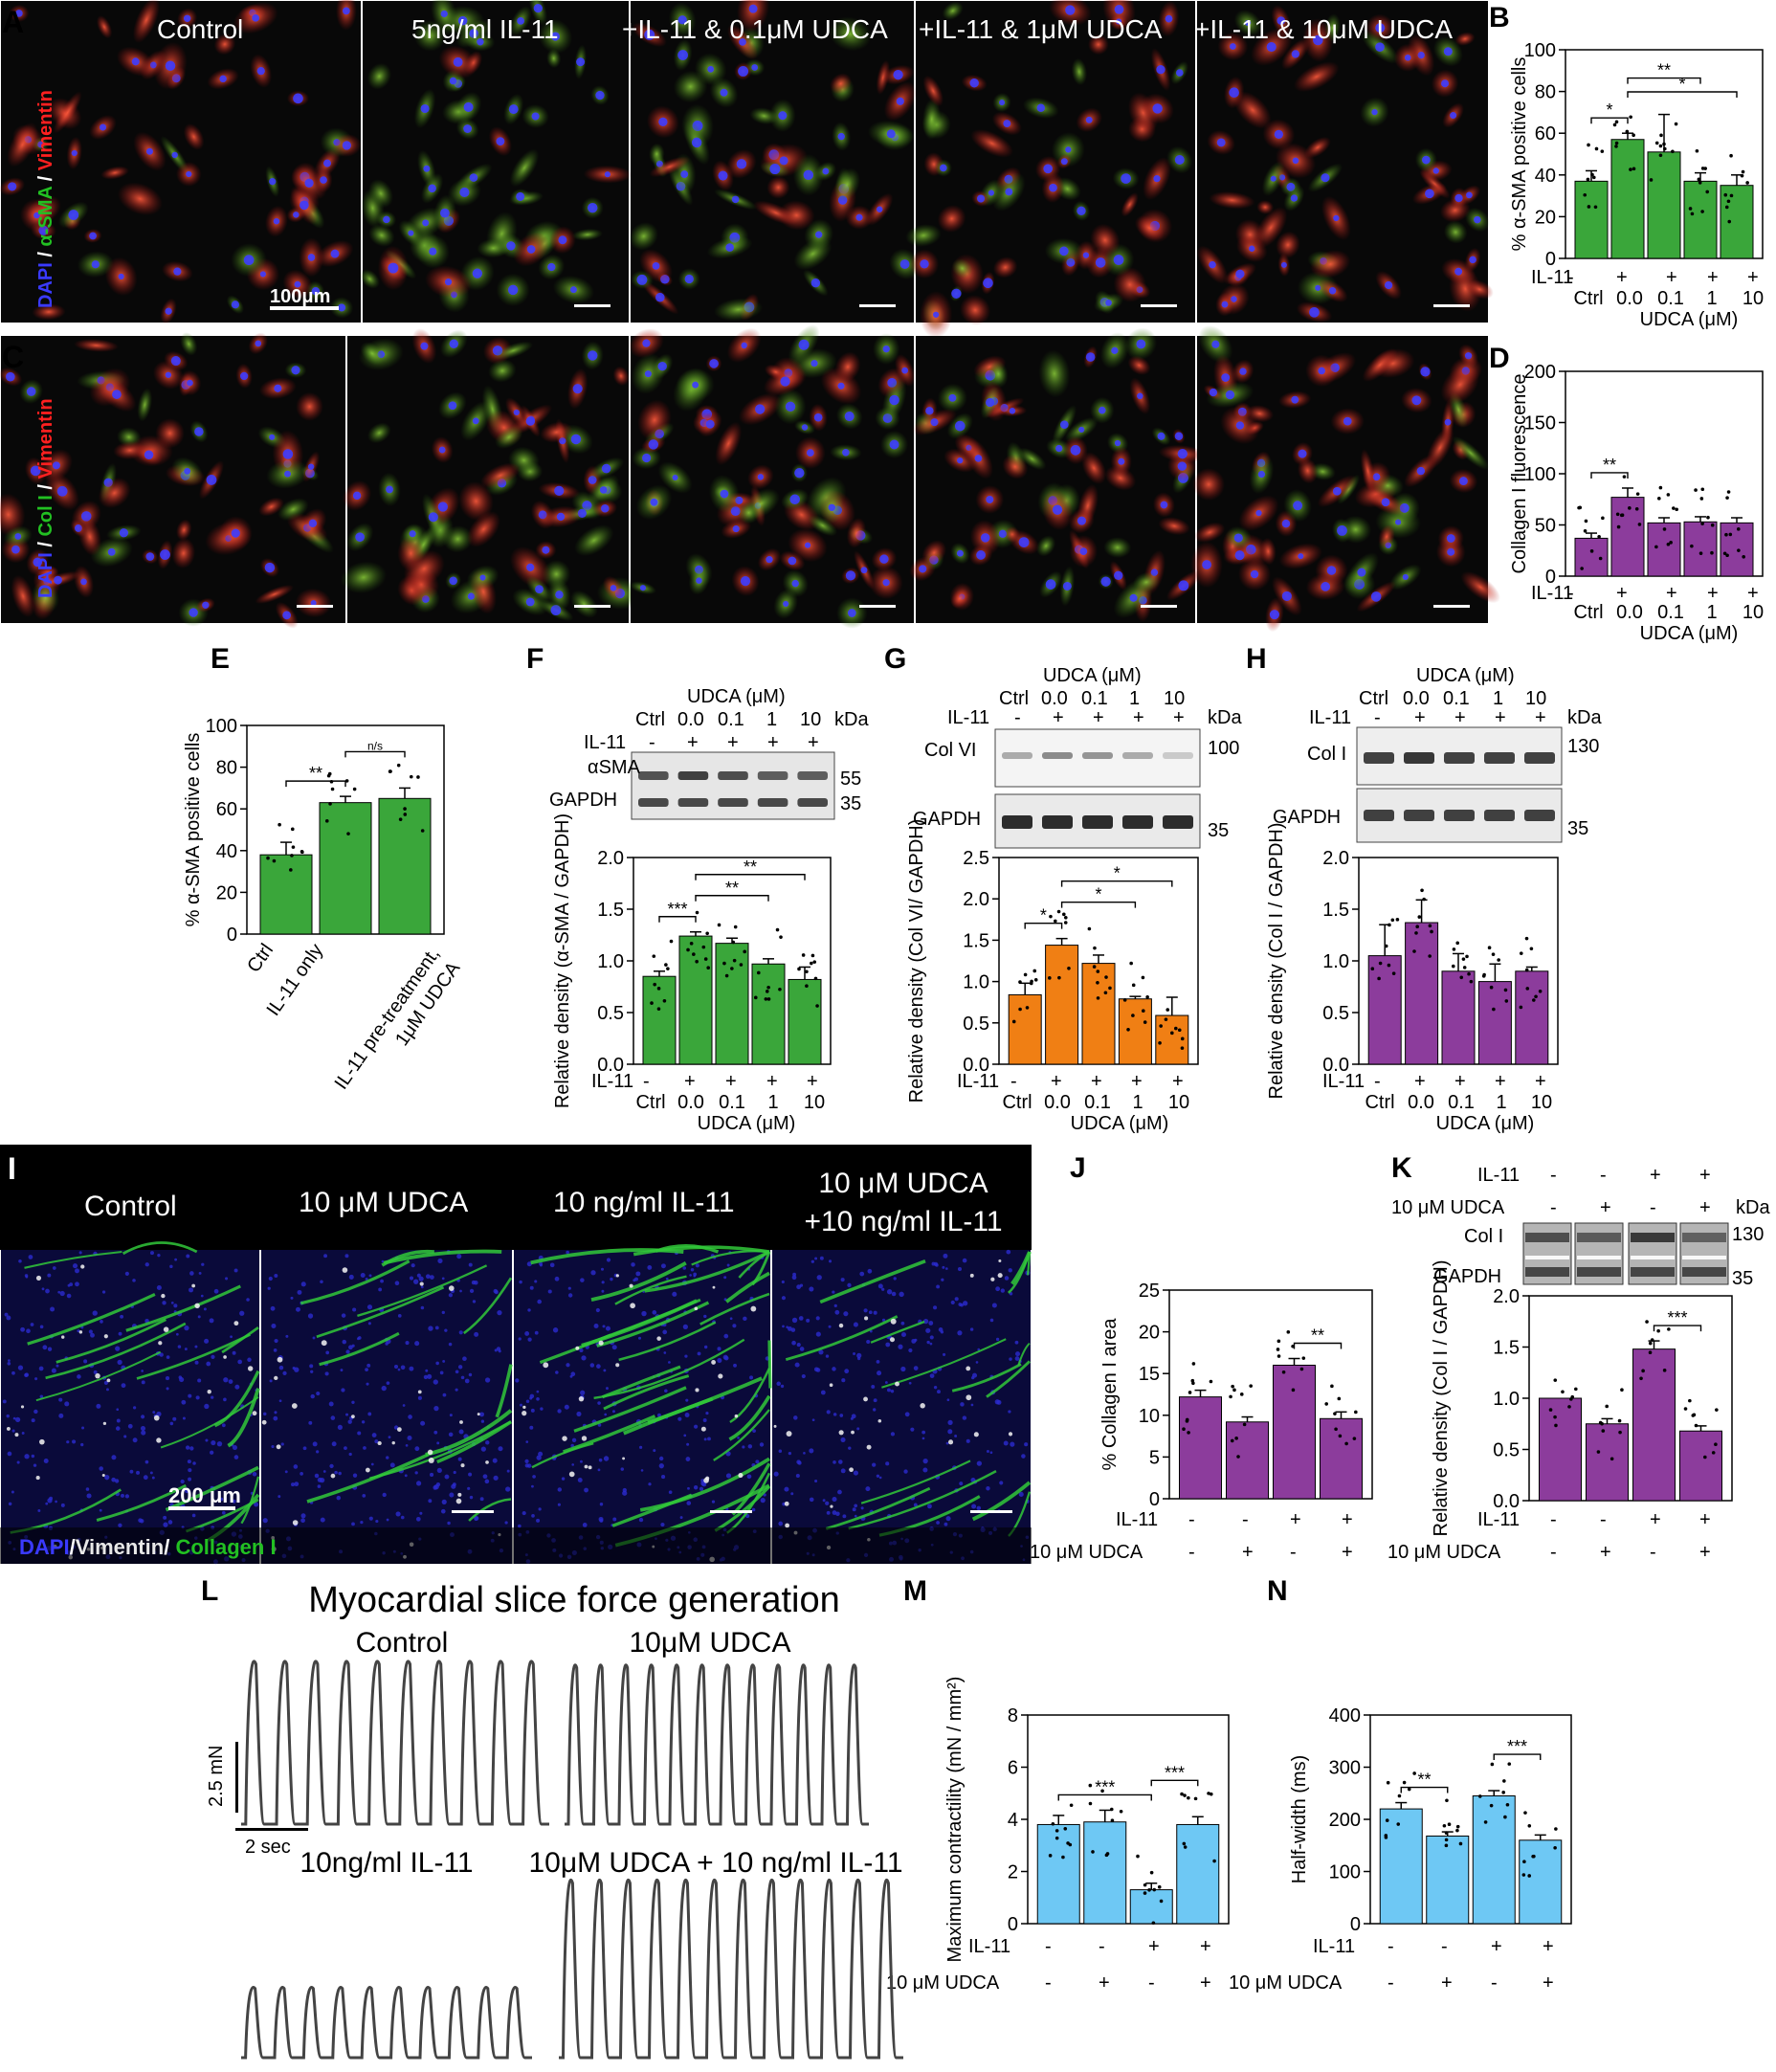 The image size is (1776, 2072). Describe the element at coordinates (1485, 1124) in the screenshot. I see `h-udca-title: UDCA (μM)` at that location.